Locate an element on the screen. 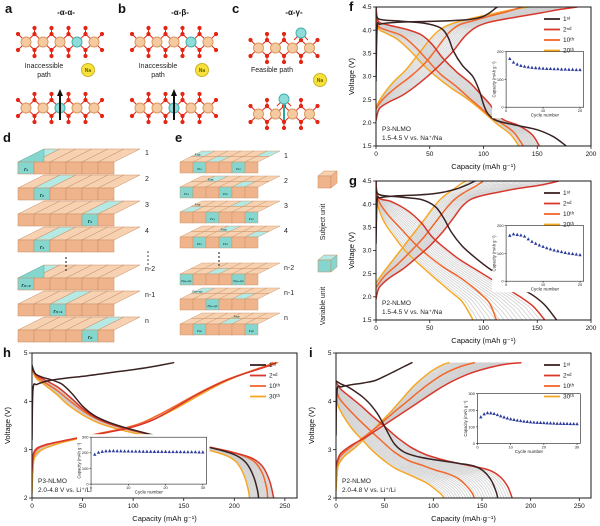 This screenshot has width=600, height=526. stacking-title: -α-β- is located at coordinates (180, 12).